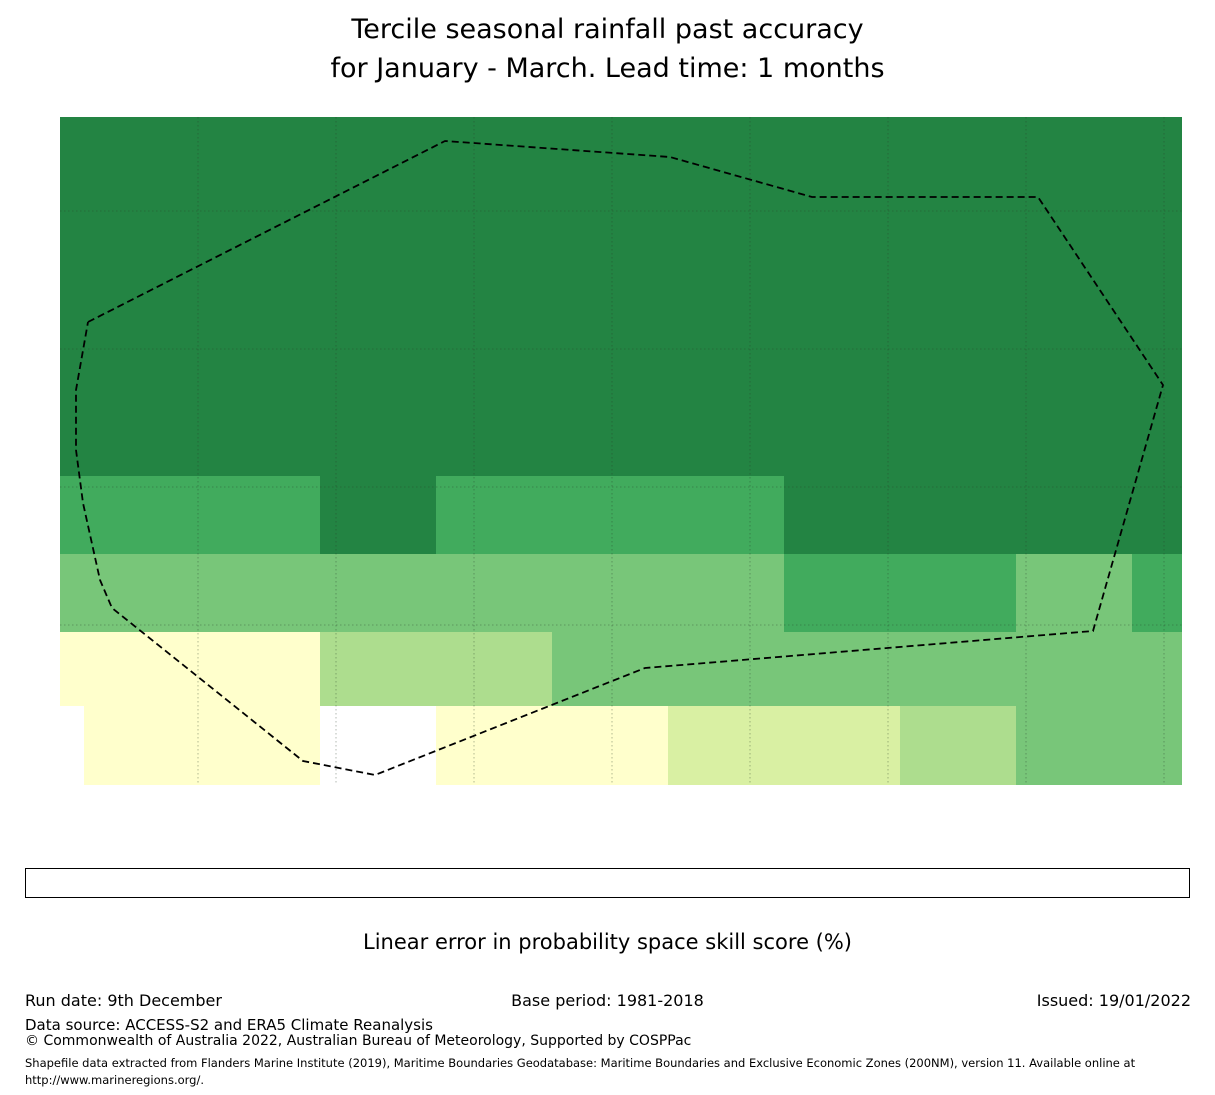 The height and width of the screenshot is (1095, 1215). I want to click on issued-date-text: Issued: 19/01/2022, so click(1113, 1000).